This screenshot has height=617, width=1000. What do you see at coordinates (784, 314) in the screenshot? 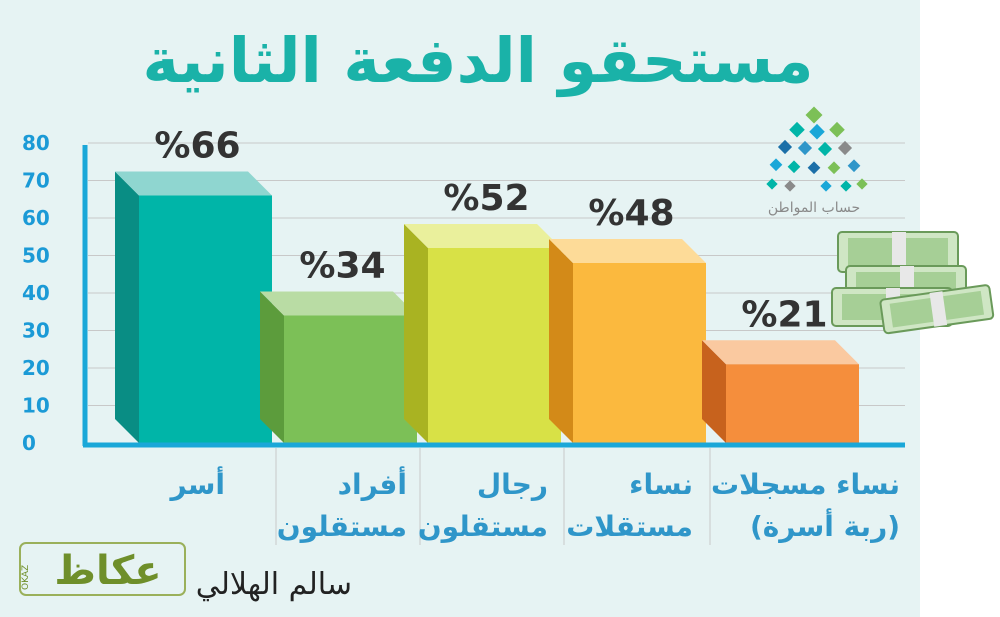
I see `value-label: %21` at bounding box center [784, 314].